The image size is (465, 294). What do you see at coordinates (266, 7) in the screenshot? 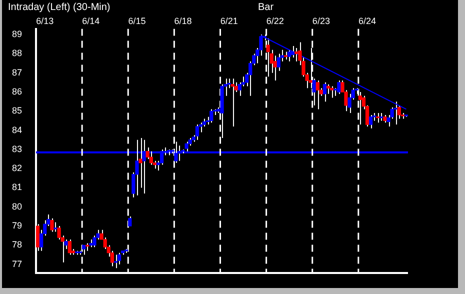
I see `text: Bar` at bounding box center [266, 7].